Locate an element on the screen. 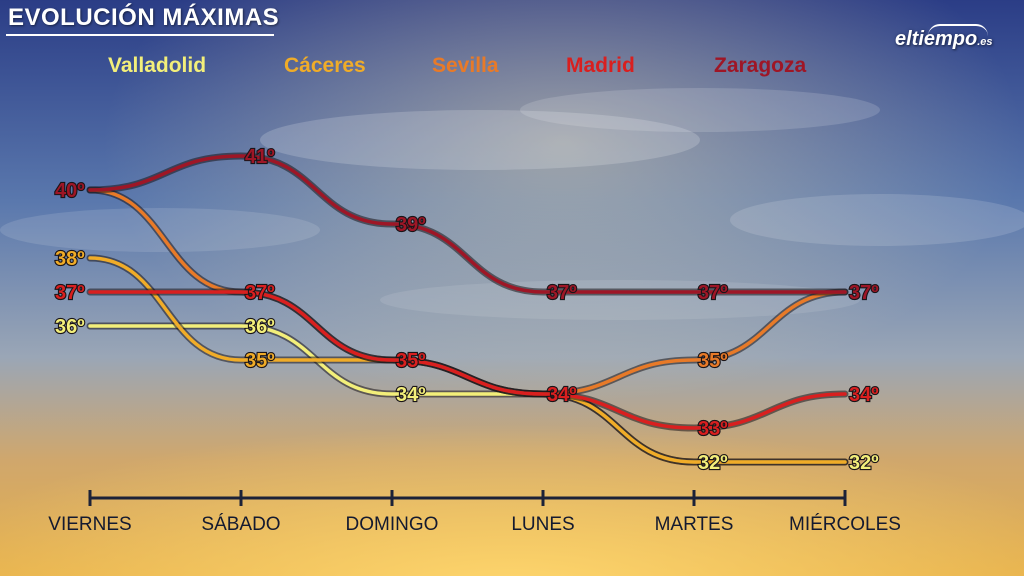 Image resolution: width=1024 pixels, height=576 pixels. legend-valladolid: Valladolid is located at coordinates (157, 65).